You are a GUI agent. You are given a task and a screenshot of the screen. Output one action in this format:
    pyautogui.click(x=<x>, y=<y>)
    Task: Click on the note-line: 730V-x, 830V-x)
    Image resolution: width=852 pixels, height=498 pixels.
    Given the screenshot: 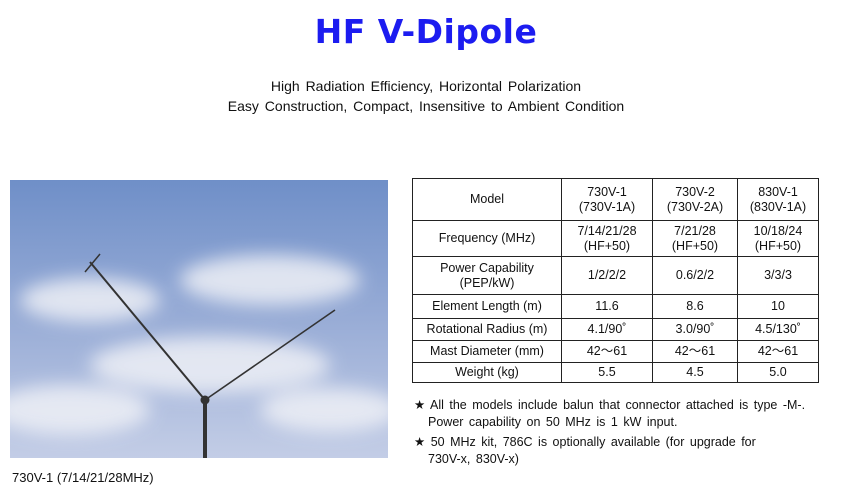 What is the action you would take?
    pyautogui.click(x=609, y=459)
    